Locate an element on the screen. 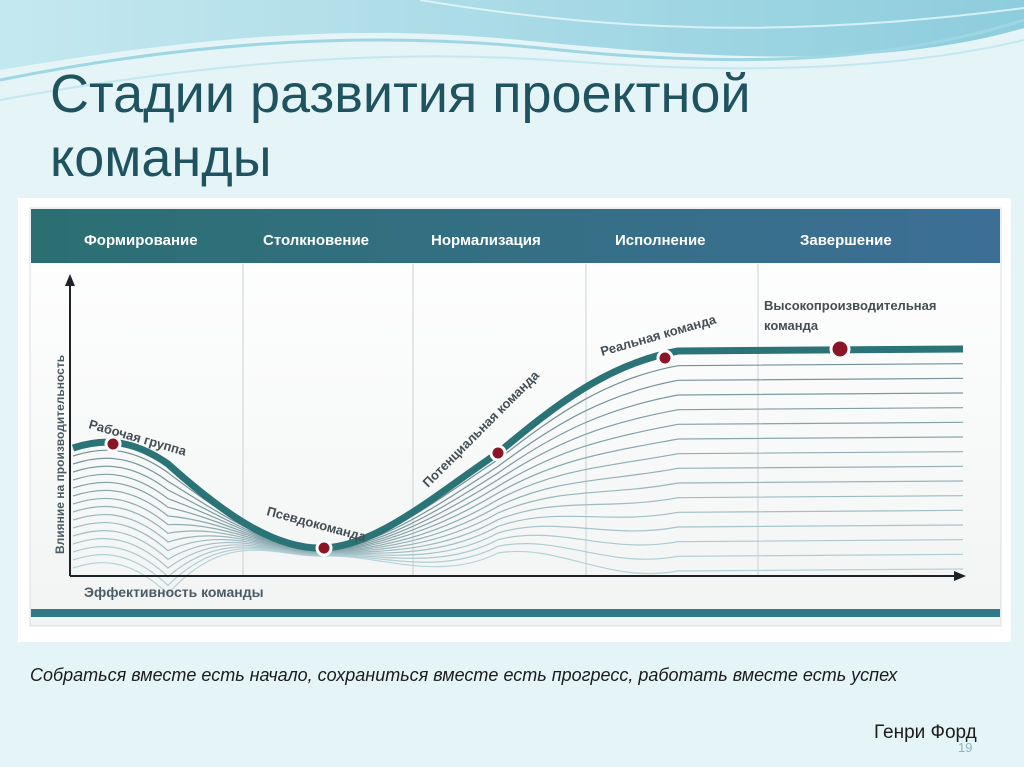 Image resolution: width=1024 pixels, height=767 pixels. y-axis-label: Влияние на производительность is located at coordinates (60, 454).